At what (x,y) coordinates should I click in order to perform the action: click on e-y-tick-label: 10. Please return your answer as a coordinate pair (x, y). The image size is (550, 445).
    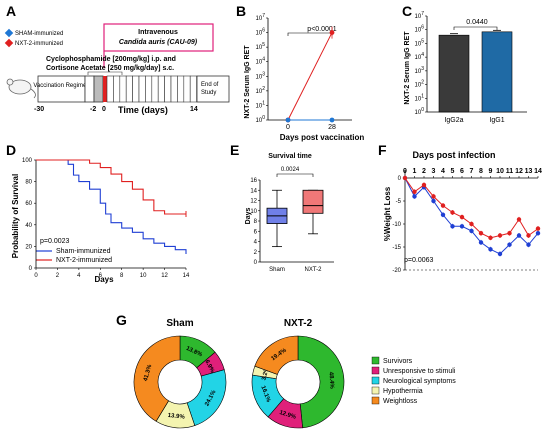
    Looking at the image, I should click on (253, 212).